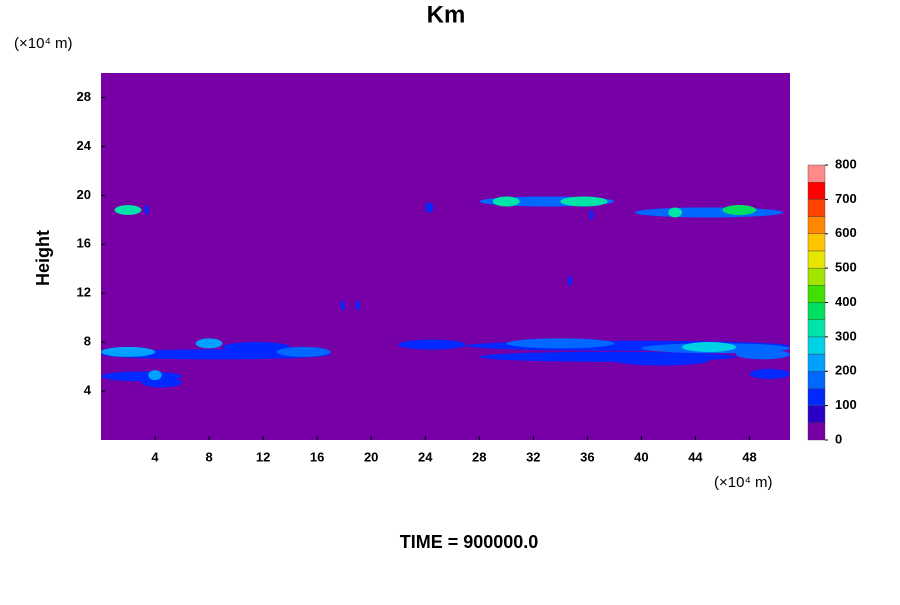 This screenshot has height=605, width=900. What do you see at coordinates (587, 456) in the screenshot?
I see `x-tick-label: 36` at bounding box center [587, 456].